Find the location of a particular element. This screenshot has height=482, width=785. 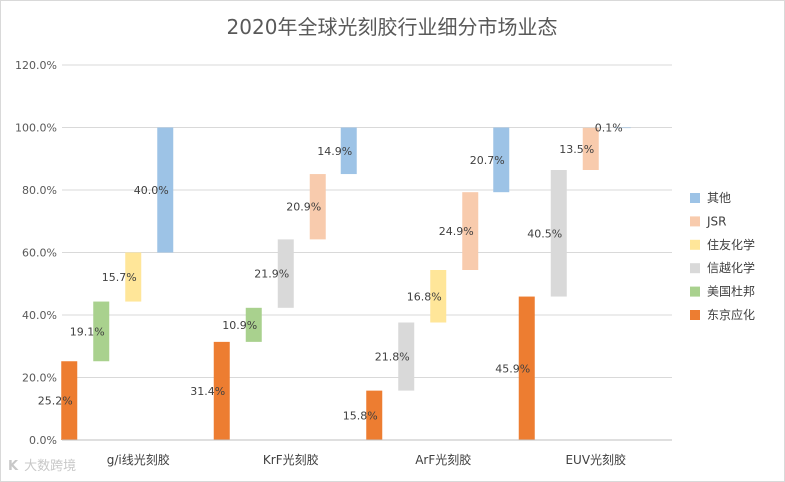

watermark-logo: K is located at coordinates (13, 466).